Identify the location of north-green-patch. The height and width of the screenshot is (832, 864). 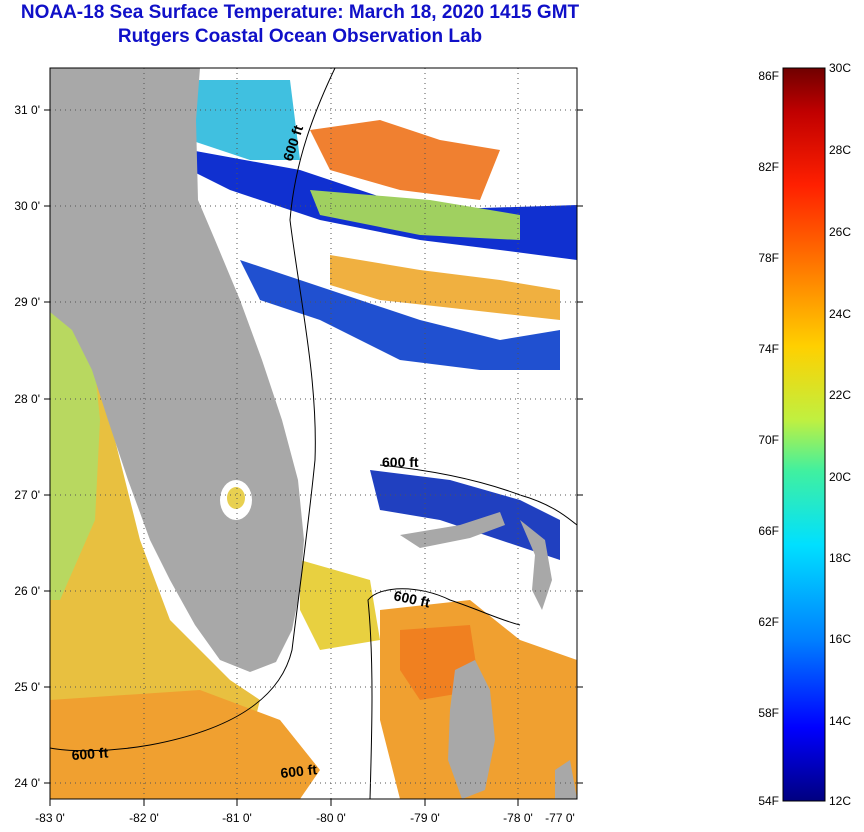
(415, 215).